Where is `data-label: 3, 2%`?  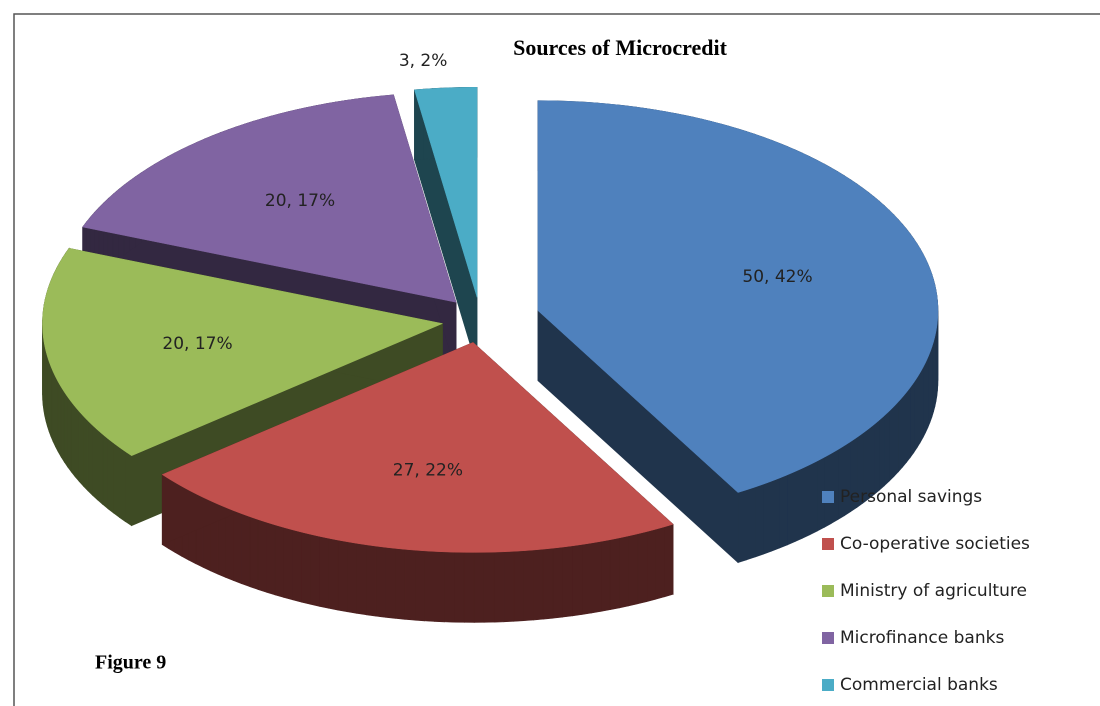
data-label: 3, 2% is located at coordinates (423, 61).